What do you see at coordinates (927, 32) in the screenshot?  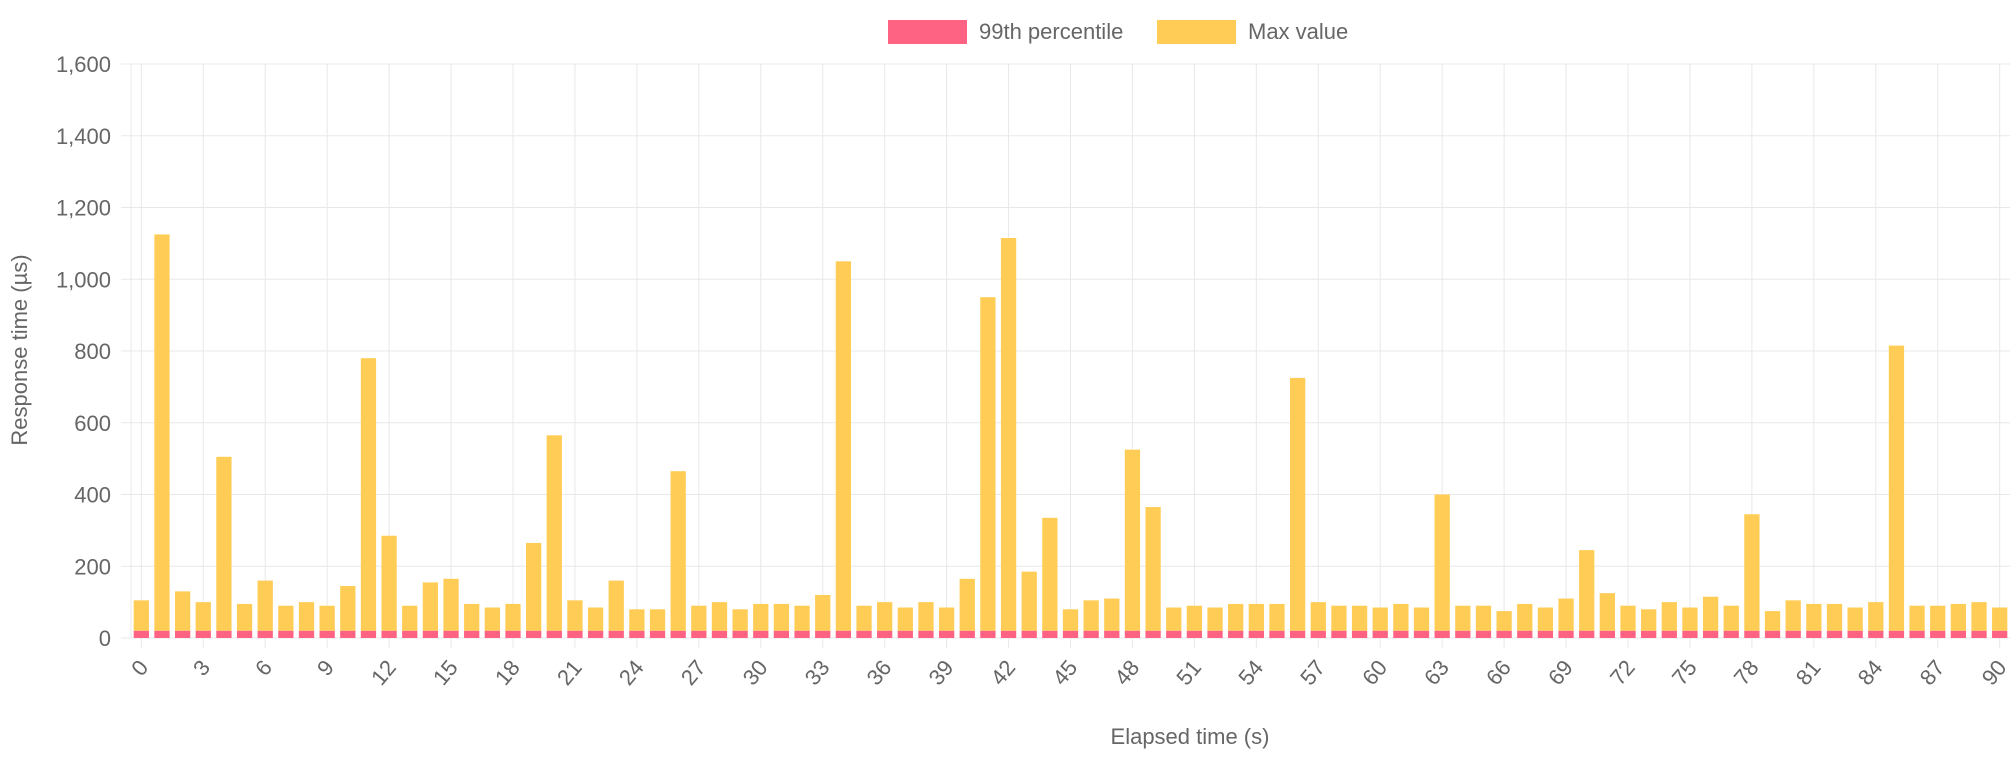 I see `legend-swatch-99th-percentile` at bounding box center [927, 32].